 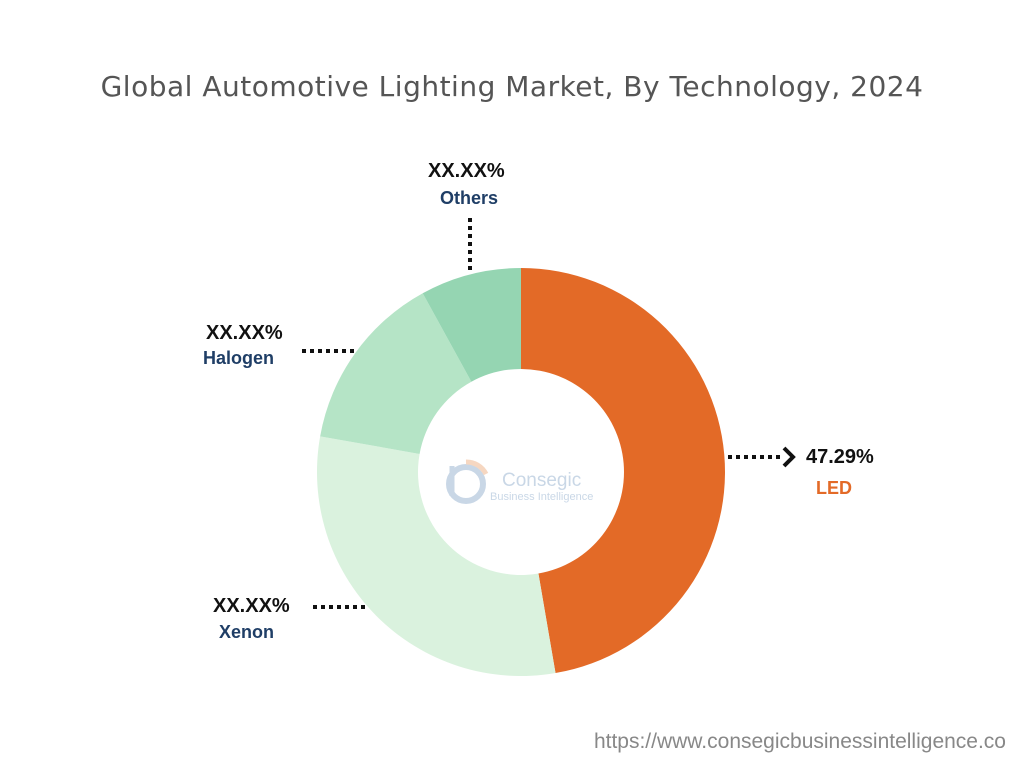 I want to click on led-category-label: LED, so click(x=834, y=488).